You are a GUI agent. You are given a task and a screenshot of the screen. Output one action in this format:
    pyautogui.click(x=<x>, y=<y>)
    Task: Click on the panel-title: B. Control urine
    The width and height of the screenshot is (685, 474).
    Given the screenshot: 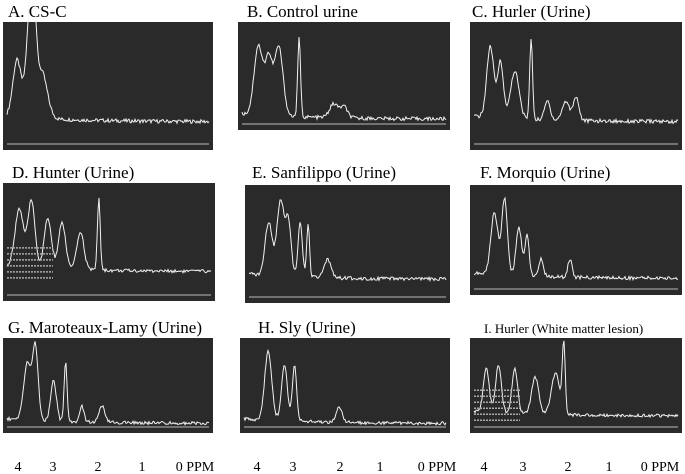 What is the action you would take?
    pyautogui.click(x=302, y=11)
    